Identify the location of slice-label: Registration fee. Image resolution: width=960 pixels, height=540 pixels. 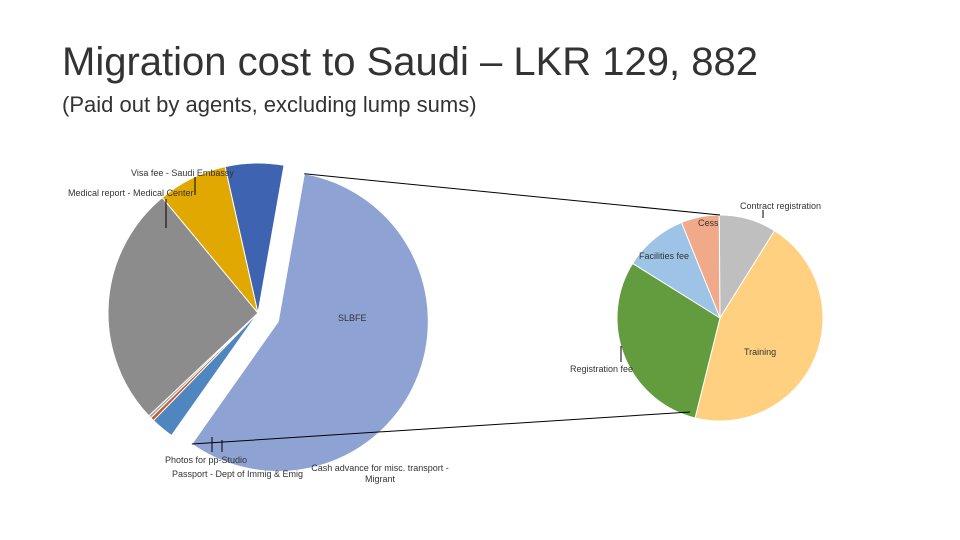
(602, 369).